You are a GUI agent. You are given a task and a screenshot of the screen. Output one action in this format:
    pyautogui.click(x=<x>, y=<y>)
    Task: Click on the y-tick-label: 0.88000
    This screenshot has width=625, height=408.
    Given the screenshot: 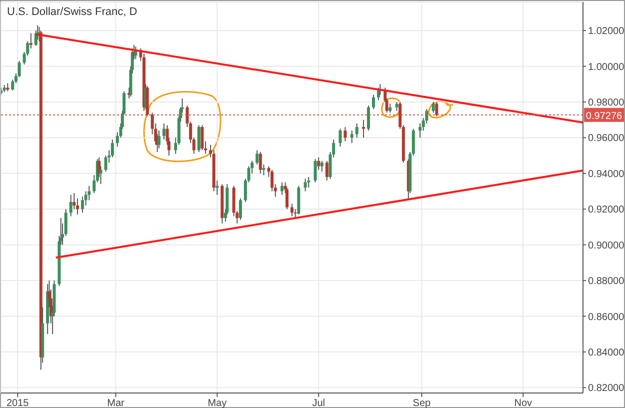 What is the action you would take?
    pyautogui.click(x=606, y=282)
    